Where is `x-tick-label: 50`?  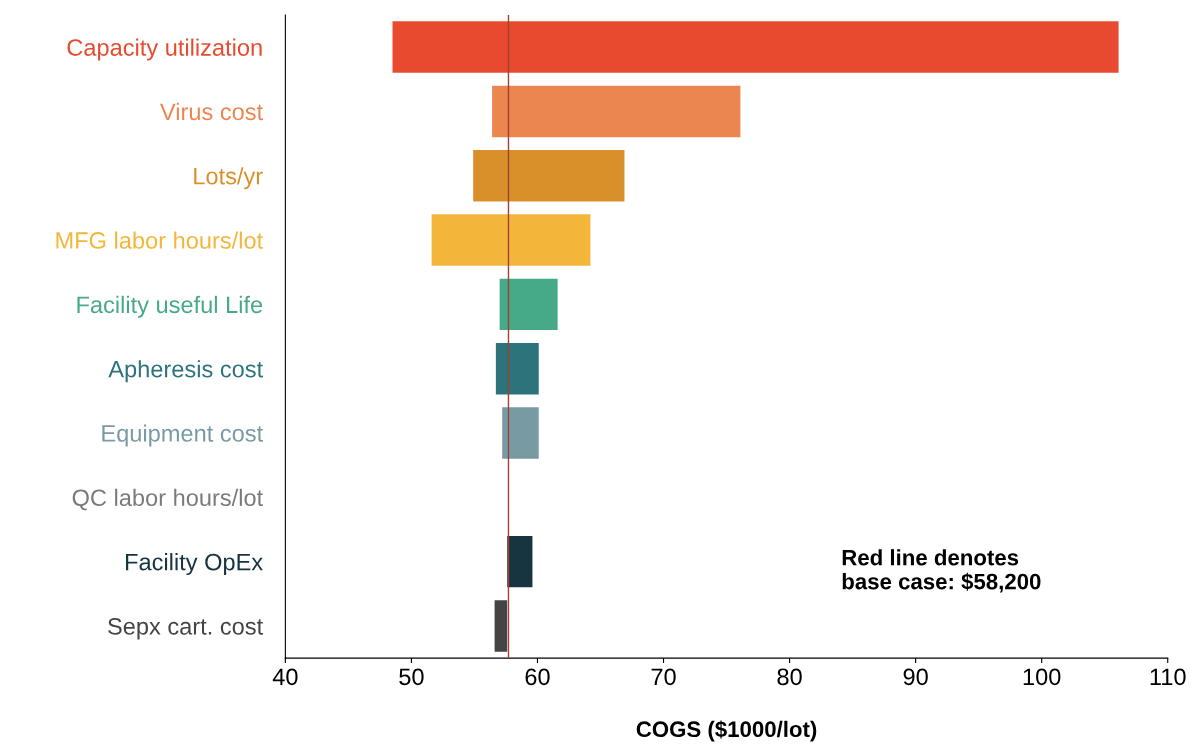 x-tick-label: 50 is located at coordinates (411, 677).